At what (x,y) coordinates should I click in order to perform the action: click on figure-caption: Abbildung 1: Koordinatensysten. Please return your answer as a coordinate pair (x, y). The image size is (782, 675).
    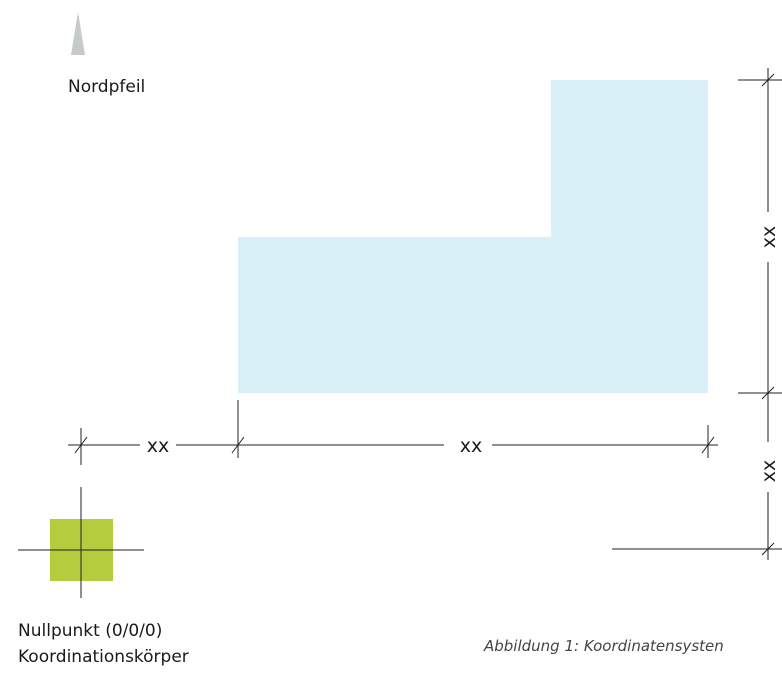
    Looking at the image, I should click on (604, 646).